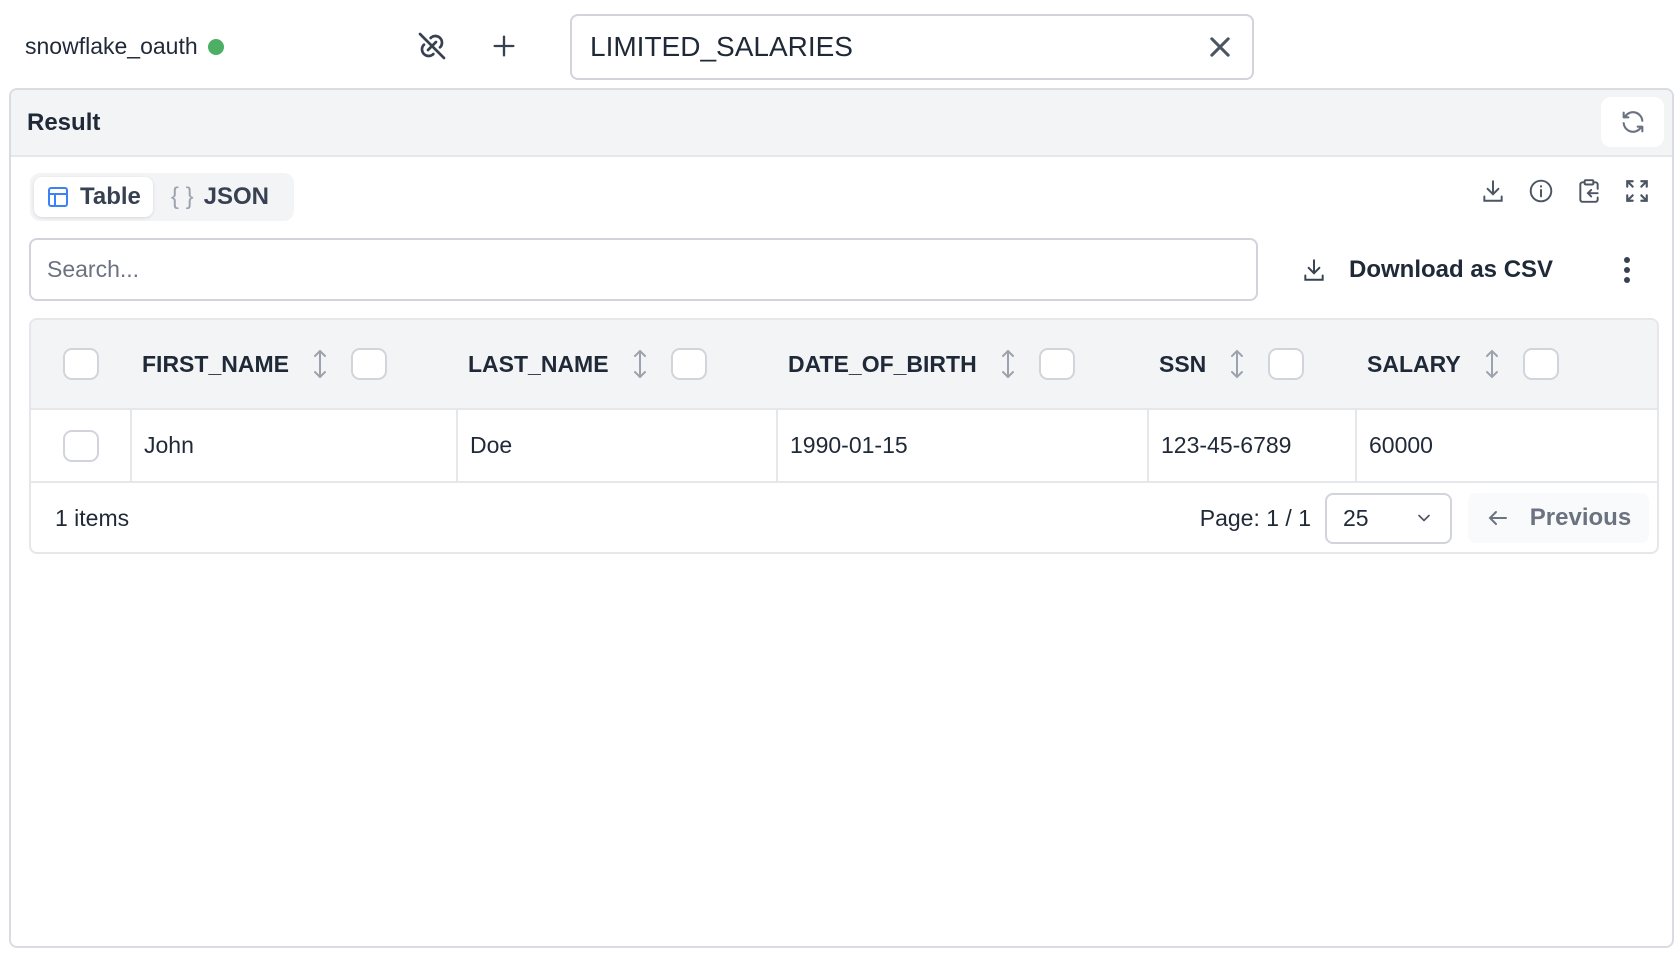 The width and height of the screenshot is (1680, 958). I want to click on column-header-date-of-birth: DATE_OF_BIRTH, so click(961, 364).